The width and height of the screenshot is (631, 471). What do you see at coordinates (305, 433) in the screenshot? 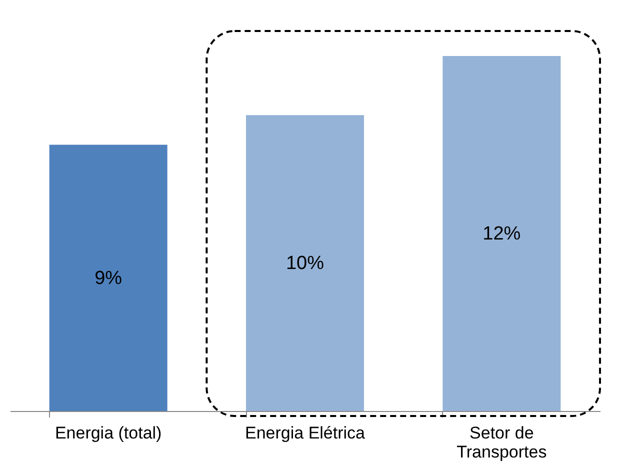
I see `x-tick-label: Energia Elétrica` at bounding box center [305, 433].